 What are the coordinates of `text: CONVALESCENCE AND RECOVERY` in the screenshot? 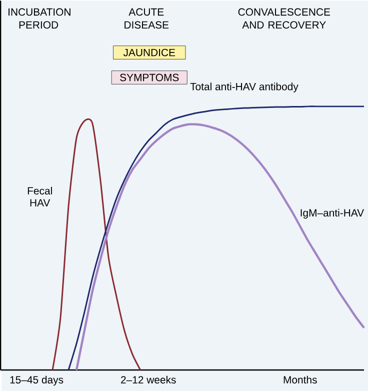 It's located at (284, 18).